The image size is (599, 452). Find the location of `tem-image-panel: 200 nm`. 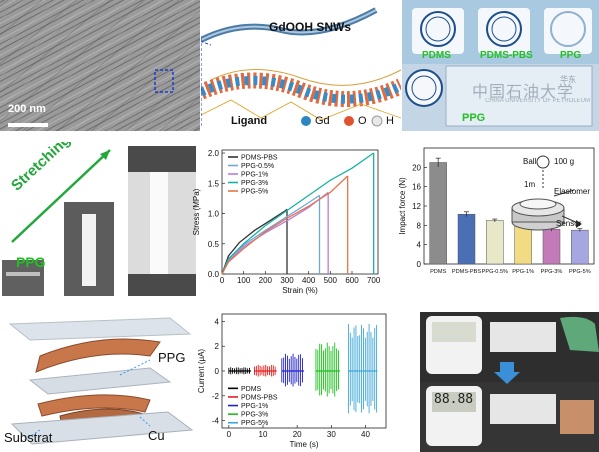

tem-image-panel: 200 nm is located at coordinates (100, 65).